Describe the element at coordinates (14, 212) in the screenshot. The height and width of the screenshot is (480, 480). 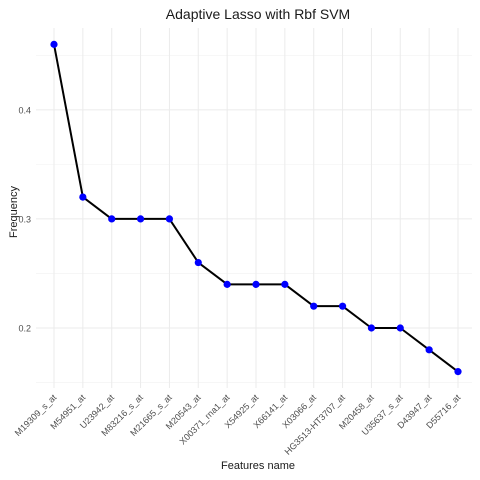
I see `y-axis-label: Frequency` at that location.